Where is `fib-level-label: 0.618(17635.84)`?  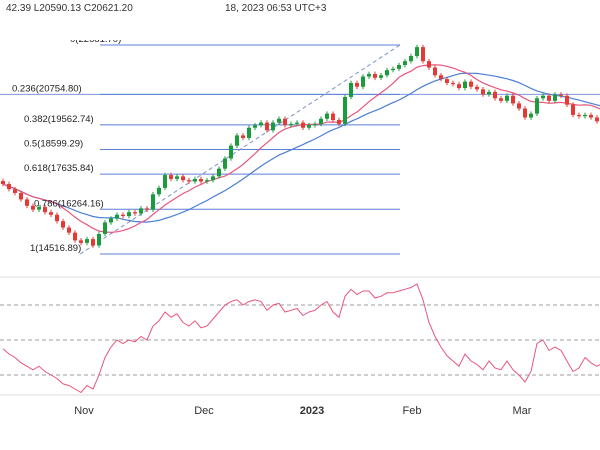 fib-level-label: 0.618(17635.84) is located at coordinates (59, 168).